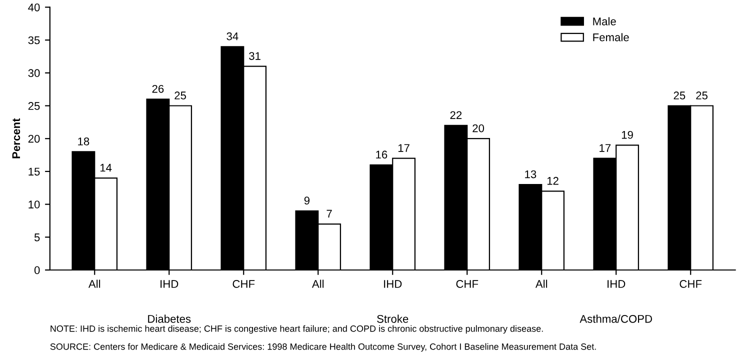 The height and width of the screenshot is (360, 745). What do you see at coordinates (611, 37) in the screenshot?
I see `legend-label: Female` at bounding box center [611, 37].